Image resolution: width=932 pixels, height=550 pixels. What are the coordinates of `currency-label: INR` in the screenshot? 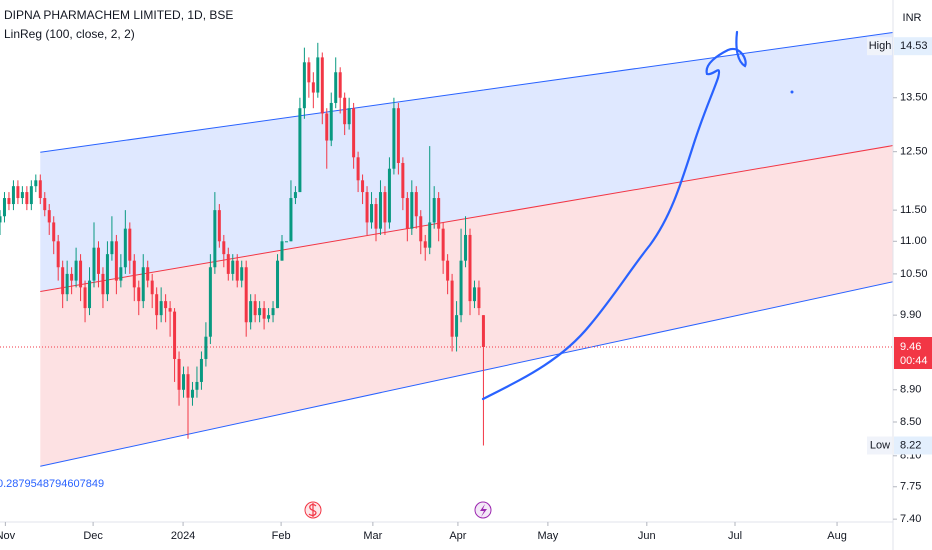 It's located at (912, 18).